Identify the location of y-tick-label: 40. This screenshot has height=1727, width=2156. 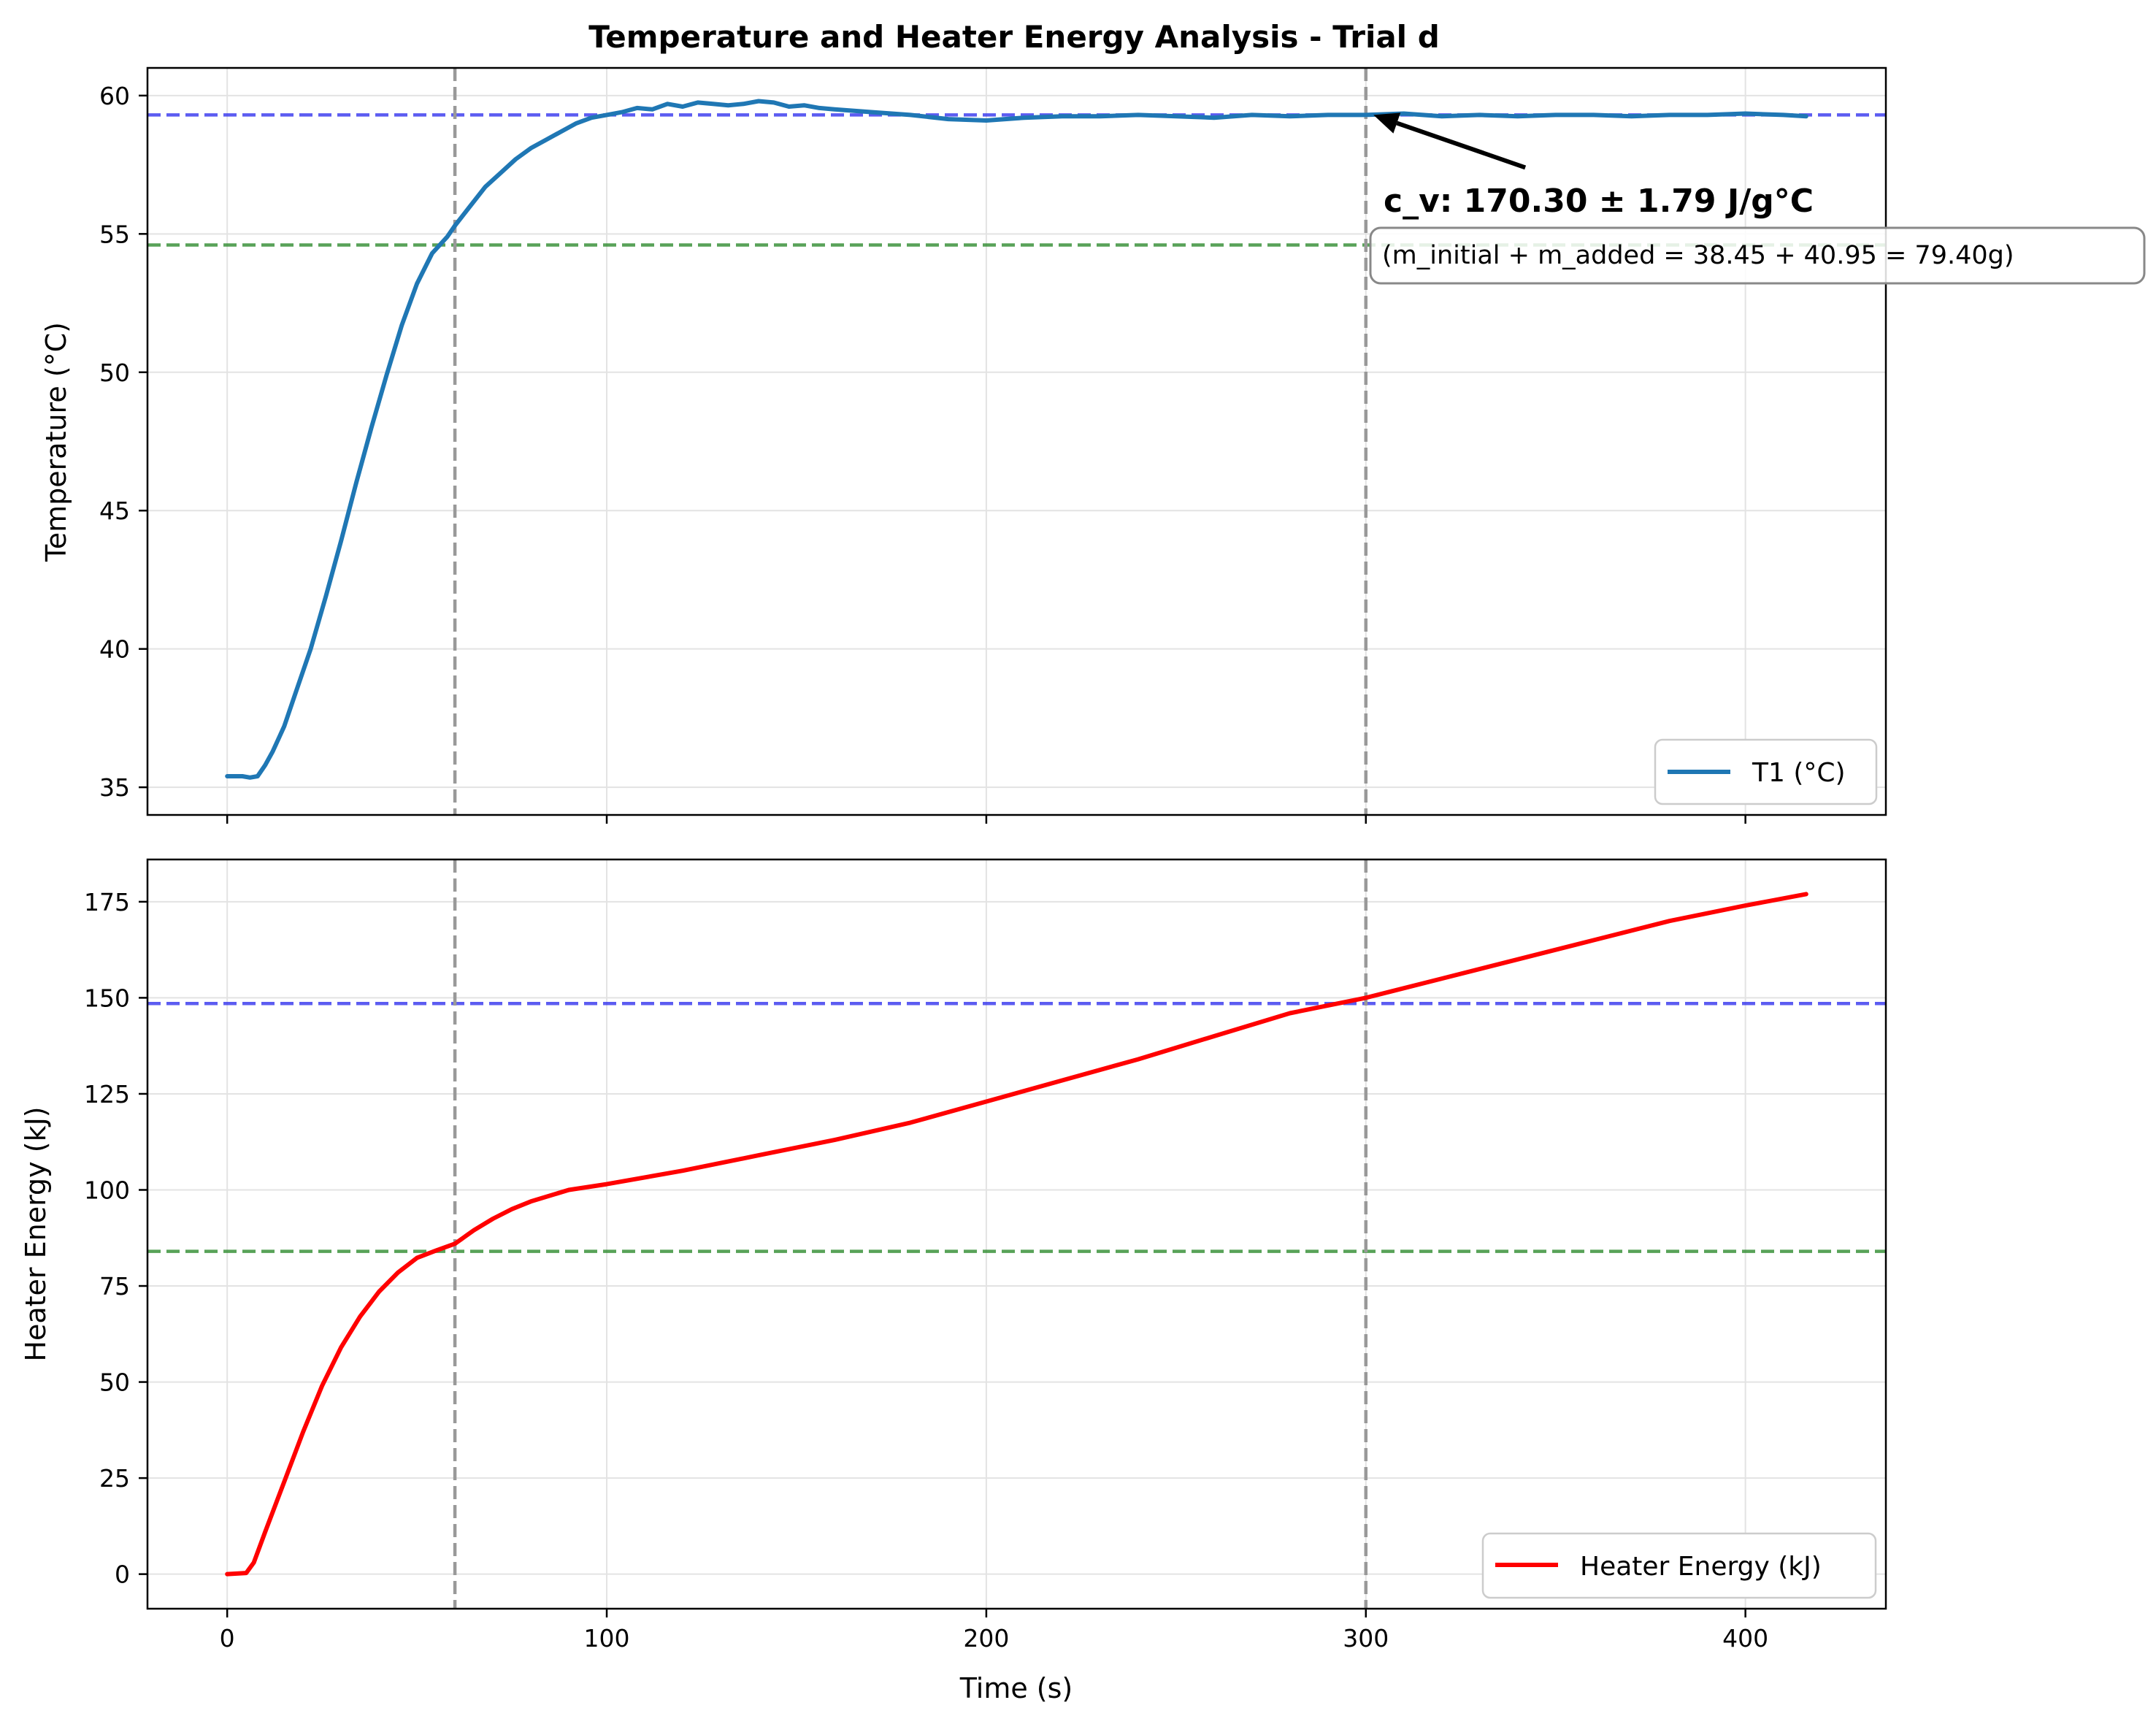
(114, 649).